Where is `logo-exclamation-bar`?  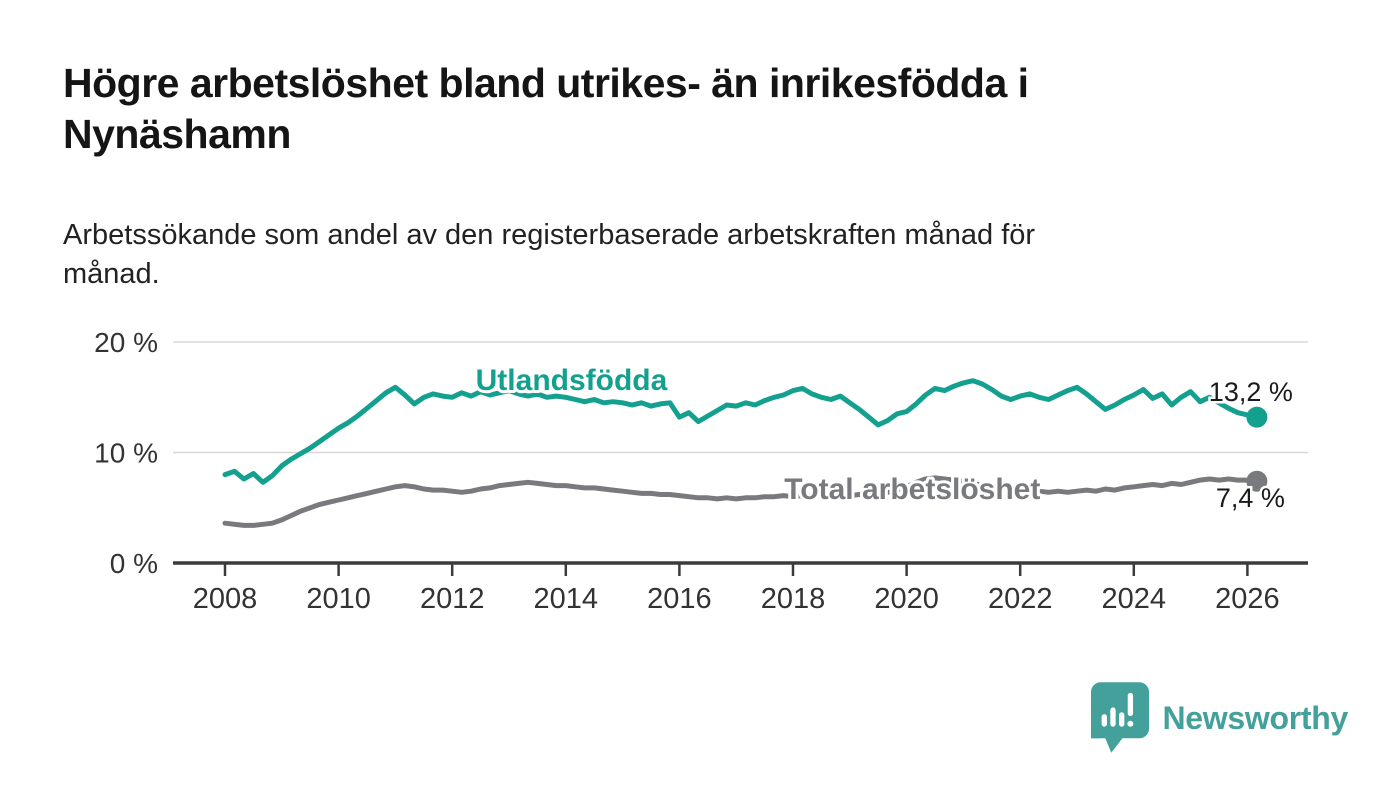
logo-exclamation-bar is located at coordinates (1130, 704).